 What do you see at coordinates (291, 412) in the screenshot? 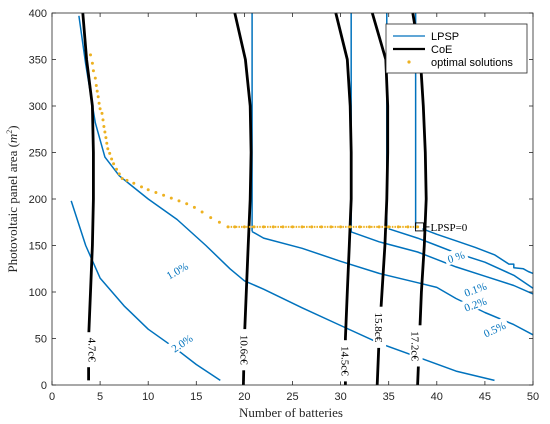
I see `x-axis-title: Number of batteries` at bounding box center [291, 412].